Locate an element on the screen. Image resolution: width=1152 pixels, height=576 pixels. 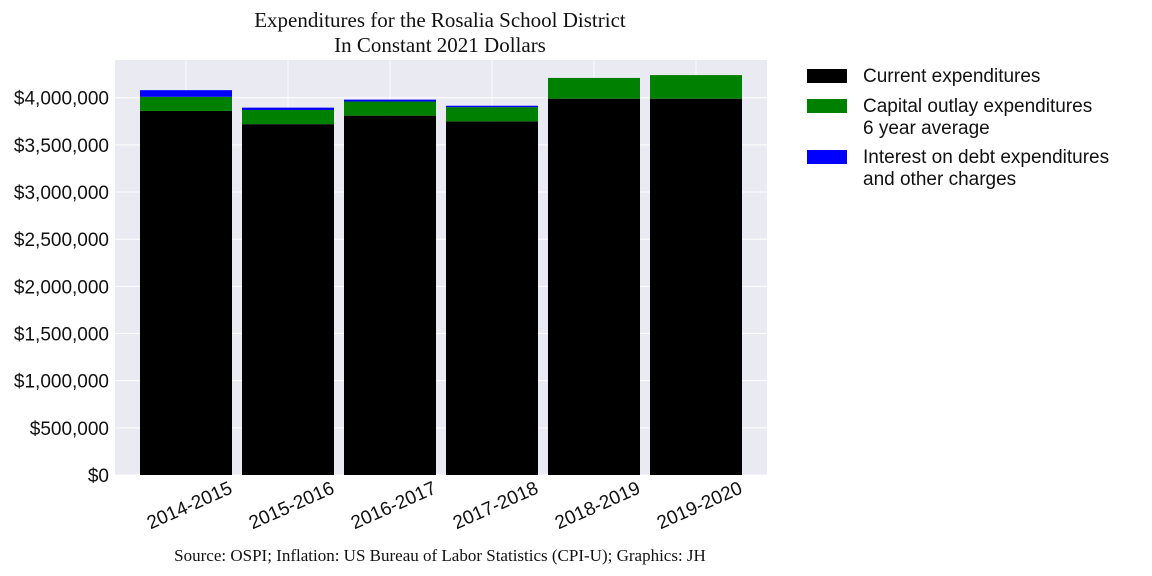
y-tick-label: $1,500,000 is located at coordinates (61, 335).